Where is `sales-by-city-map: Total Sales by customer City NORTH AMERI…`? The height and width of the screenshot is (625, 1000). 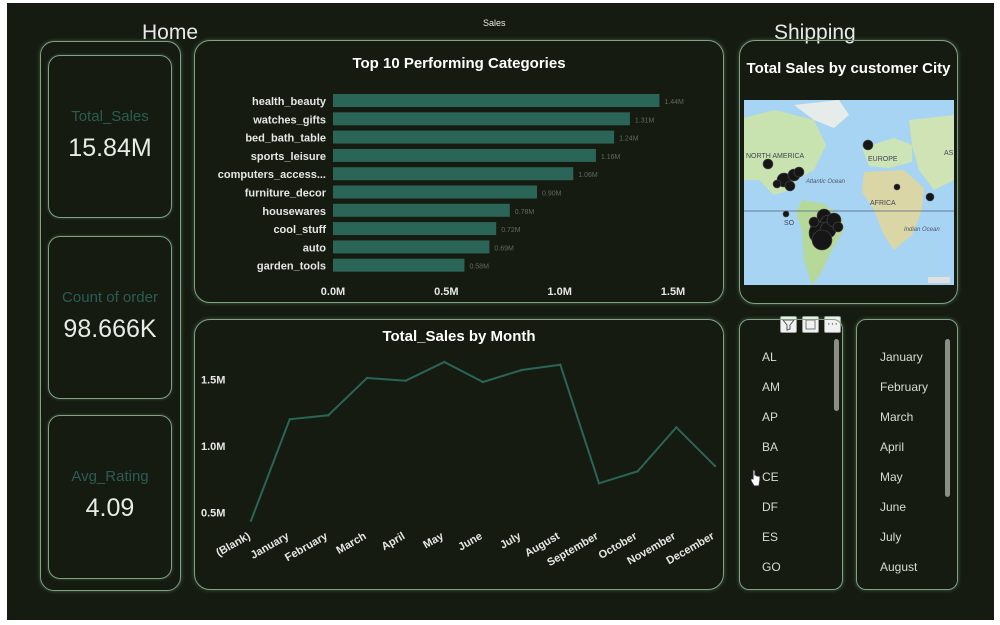
sales-by-city-map: Total Sales by customer City NORTH AMERI… is located at coordinates (848, 172).